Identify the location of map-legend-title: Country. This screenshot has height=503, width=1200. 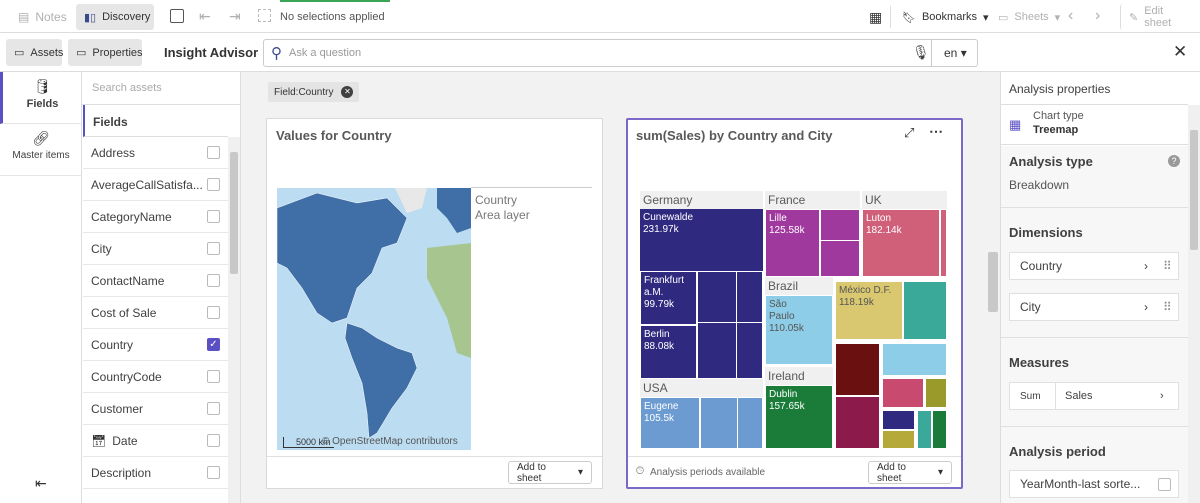
(496, 200).